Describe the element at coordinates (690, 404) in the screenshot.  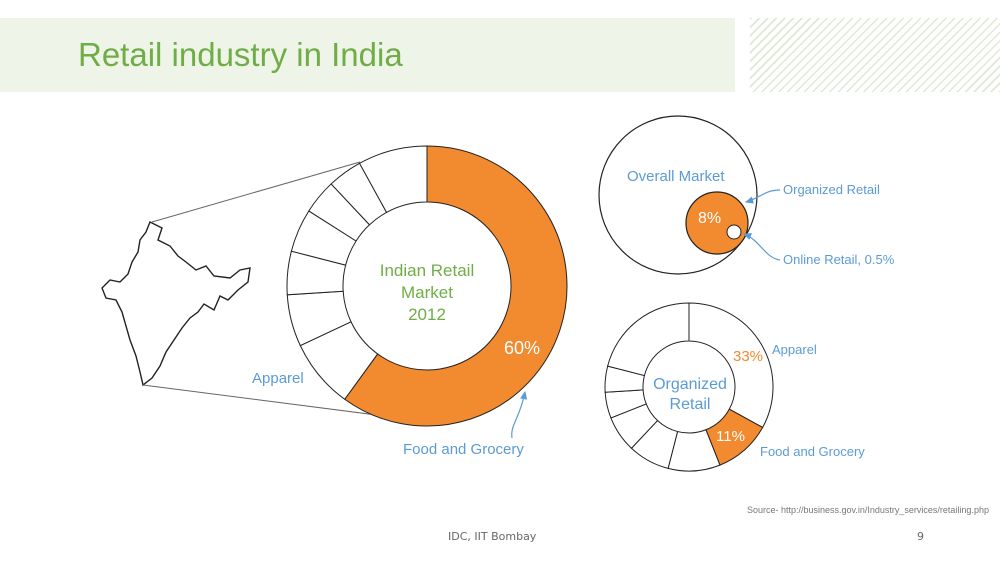
I see `center-line: Retail` at that location.